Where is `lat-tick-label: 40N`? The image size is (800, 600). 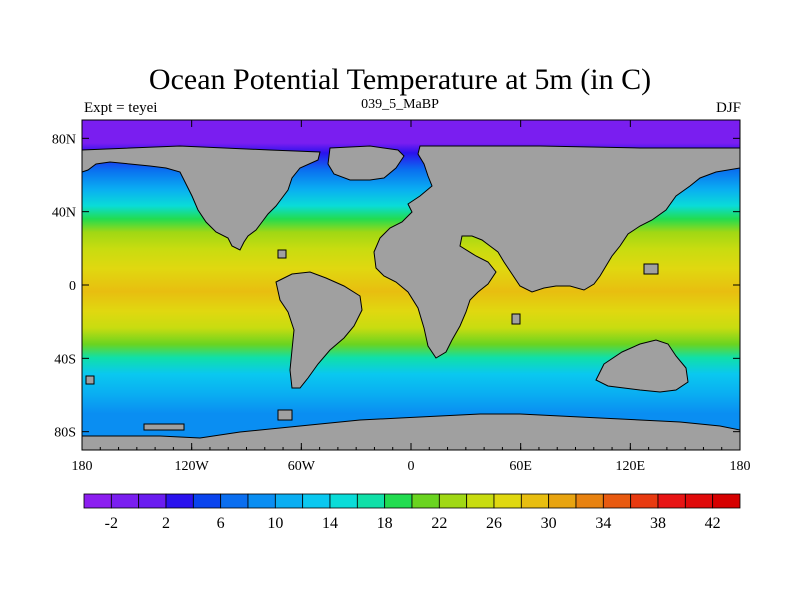 lat-tick-label: 40N is located at coordinates (64, 213).